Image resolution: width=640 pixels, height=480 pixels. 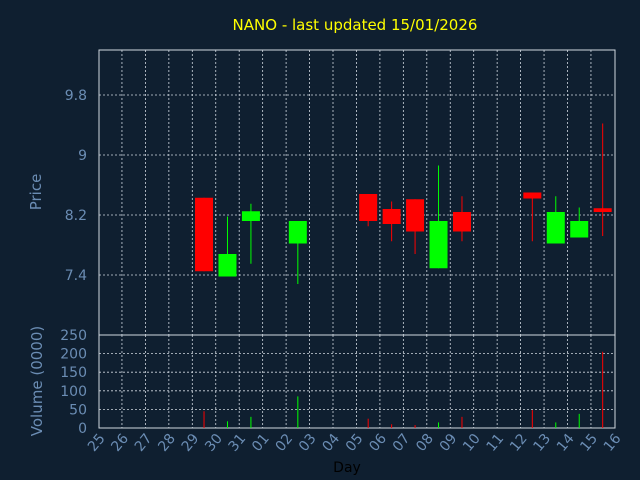 I want to click on price-tick-label: 7.4, so click(x=76, y=276).